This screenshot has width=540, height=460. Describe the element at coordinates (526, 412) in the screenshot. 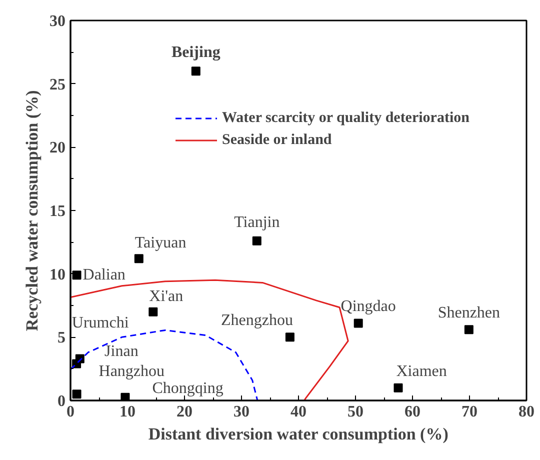

I see `x-tick-label: 80` at that location.